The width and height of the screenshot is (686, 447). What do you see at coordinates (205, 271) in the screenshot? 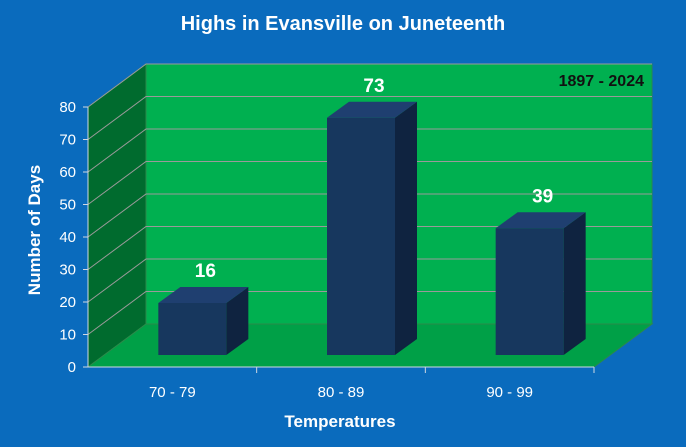
I see `data-label: 16` at bounding box center [205, 271].